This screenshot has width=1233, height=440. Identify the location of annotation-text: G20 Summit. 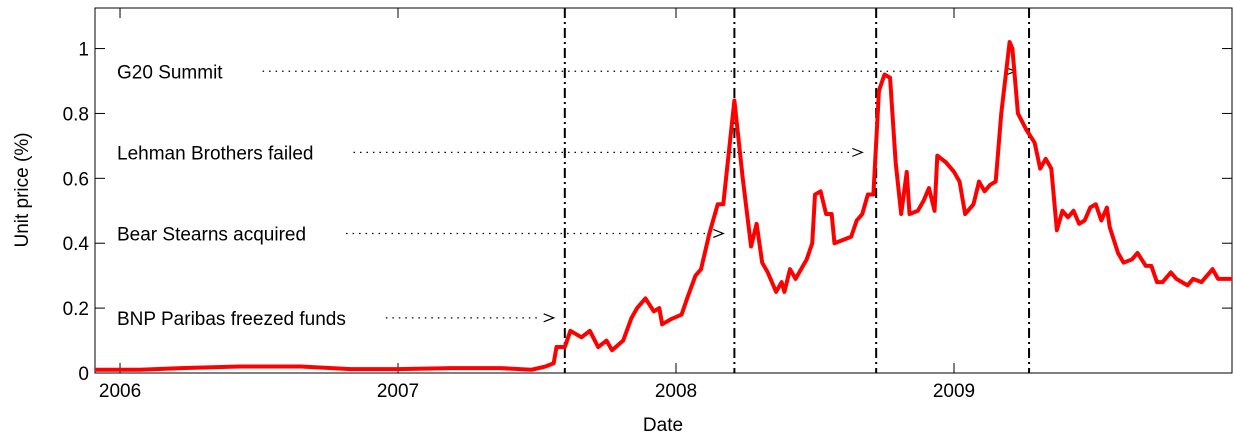
(170, 72).